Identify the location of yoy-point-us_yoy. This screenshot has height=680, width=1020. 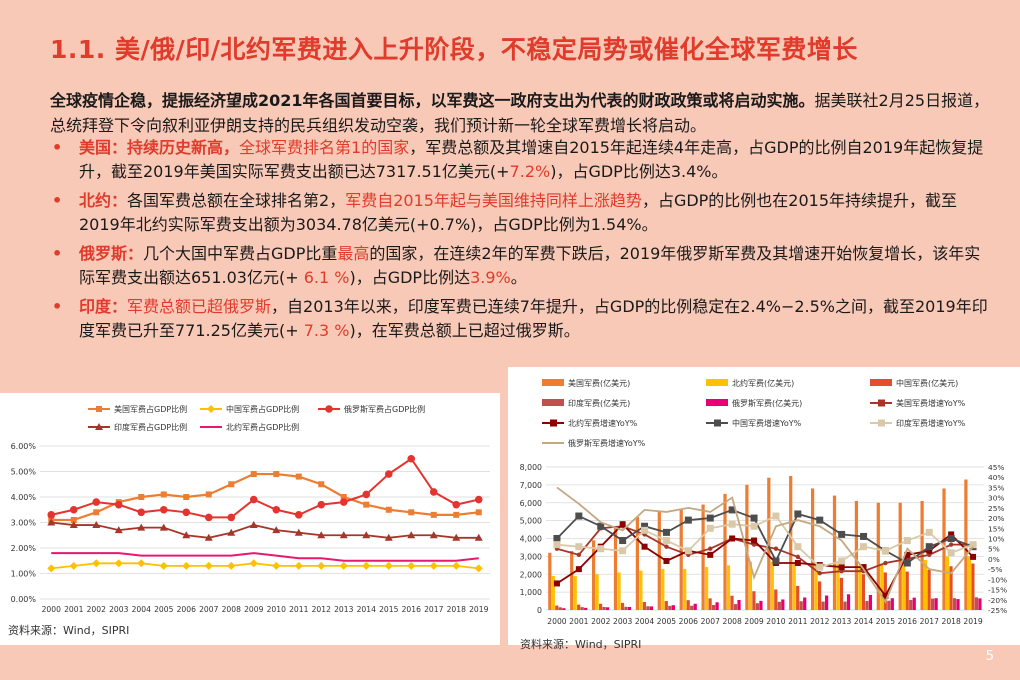
(776, 548).